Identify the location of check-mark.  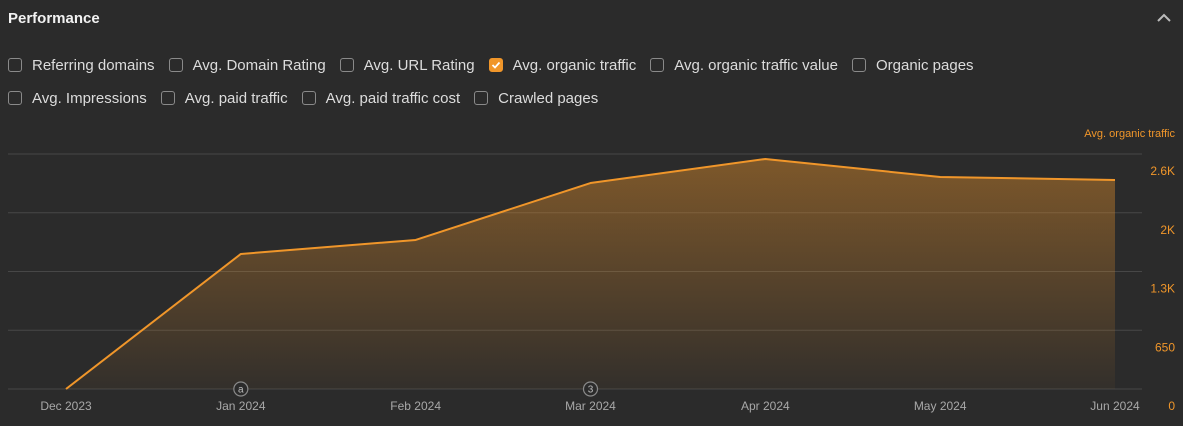
(495, 65).